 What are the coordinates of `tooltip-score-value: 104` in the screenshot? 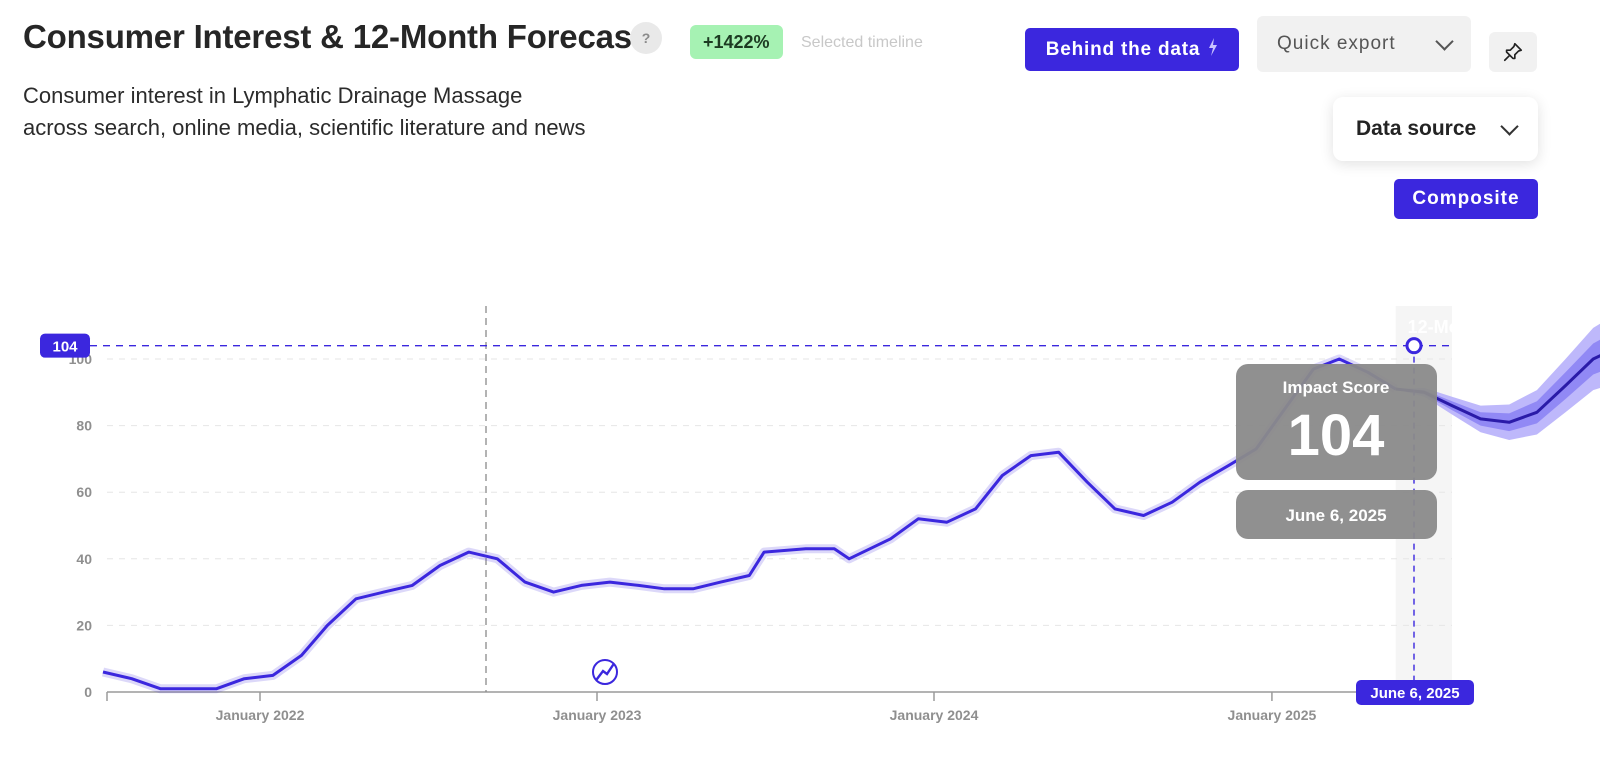 It's located at (1336, 435).